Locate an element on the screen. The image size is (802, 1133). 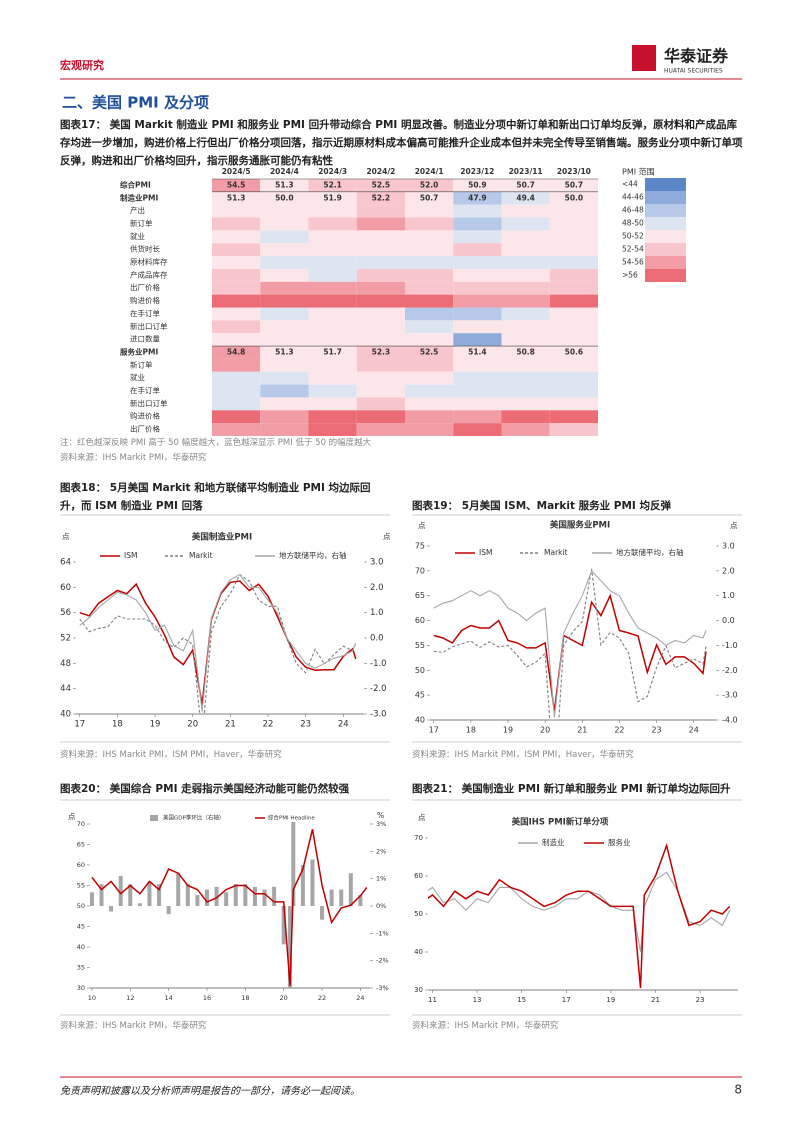
cell-value: 50.6 is located at coordinates (574, 351).